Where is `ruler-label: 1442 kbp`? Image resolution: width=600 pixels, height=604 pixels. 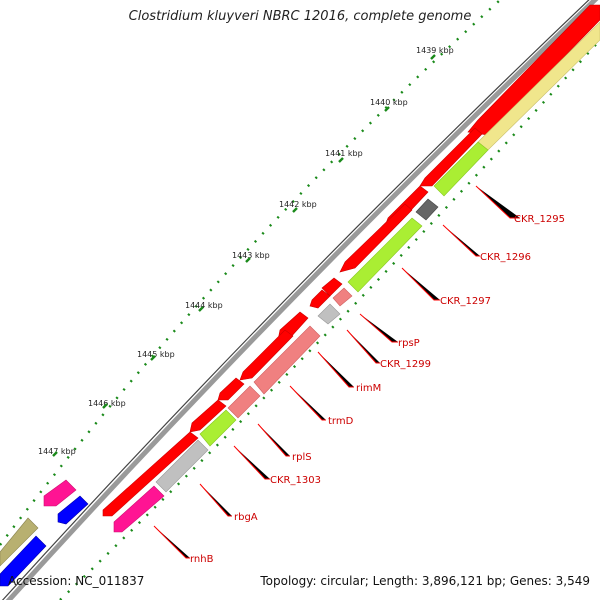 ruler-label: 1442 kbp is located at coordinates (298, 204).